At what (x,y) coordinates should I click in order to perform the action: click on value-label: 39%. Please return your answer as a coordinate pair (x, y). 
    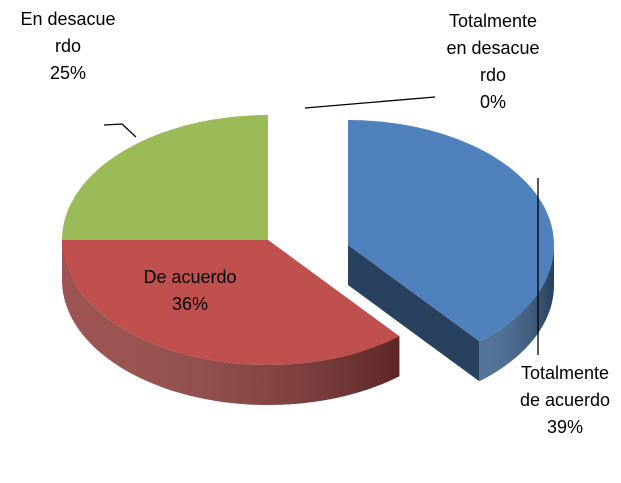
    Looking at the image, I should click on (565, 427).